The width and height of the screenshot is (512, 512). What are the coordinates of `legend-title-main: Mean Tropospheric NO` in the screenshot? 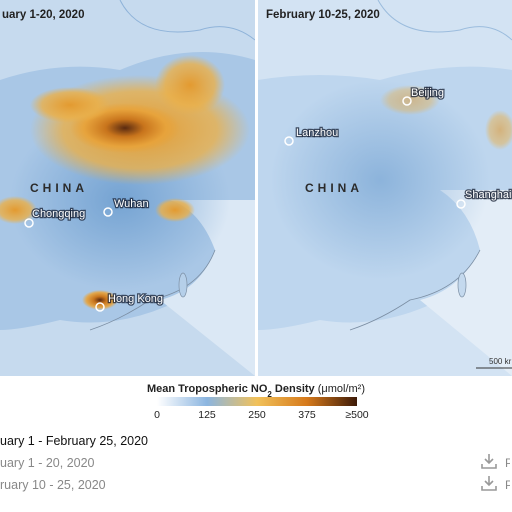 It's located at (207, 389).